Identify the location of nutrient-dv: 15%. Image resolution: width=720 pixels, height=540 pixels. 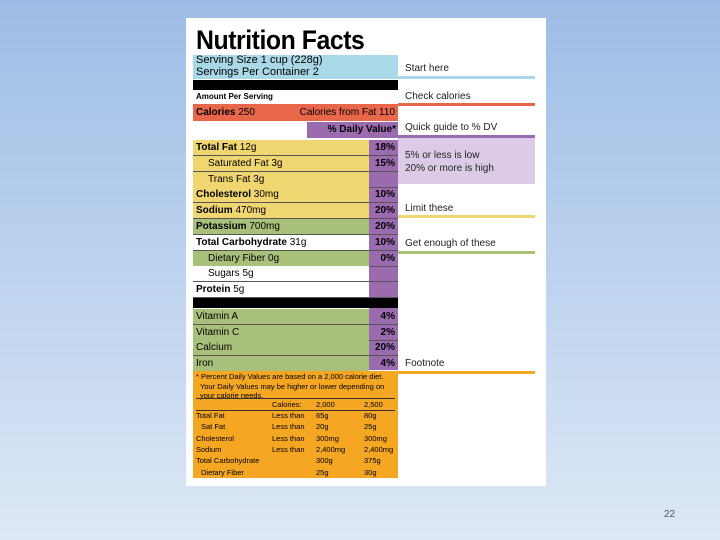
(384, 163).